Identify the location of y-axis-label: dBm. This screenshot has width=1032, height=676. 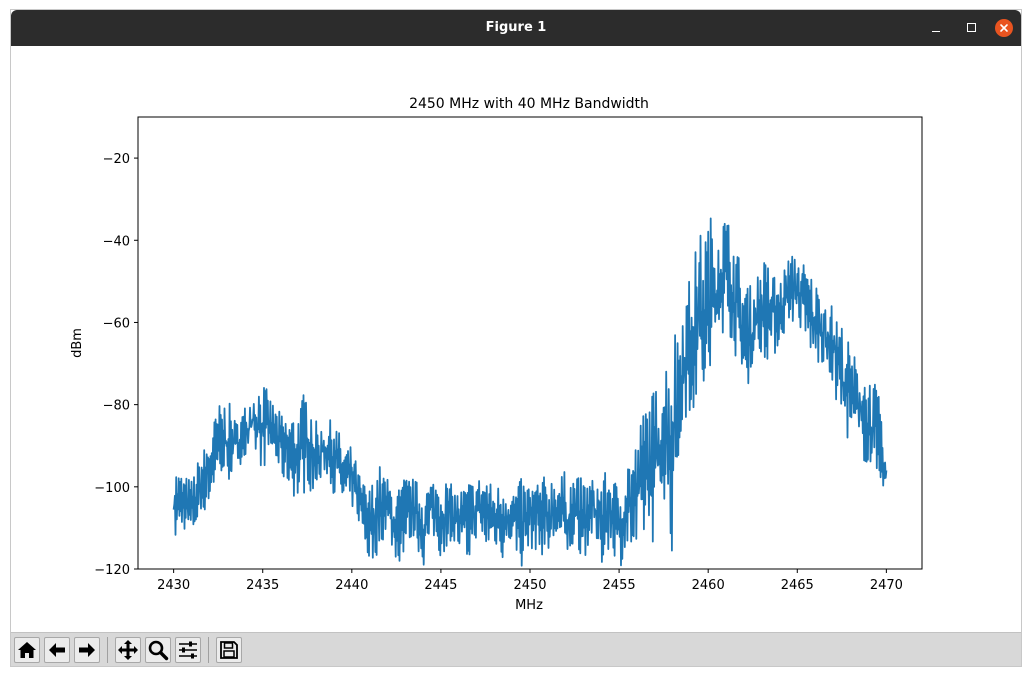
(77, 343).